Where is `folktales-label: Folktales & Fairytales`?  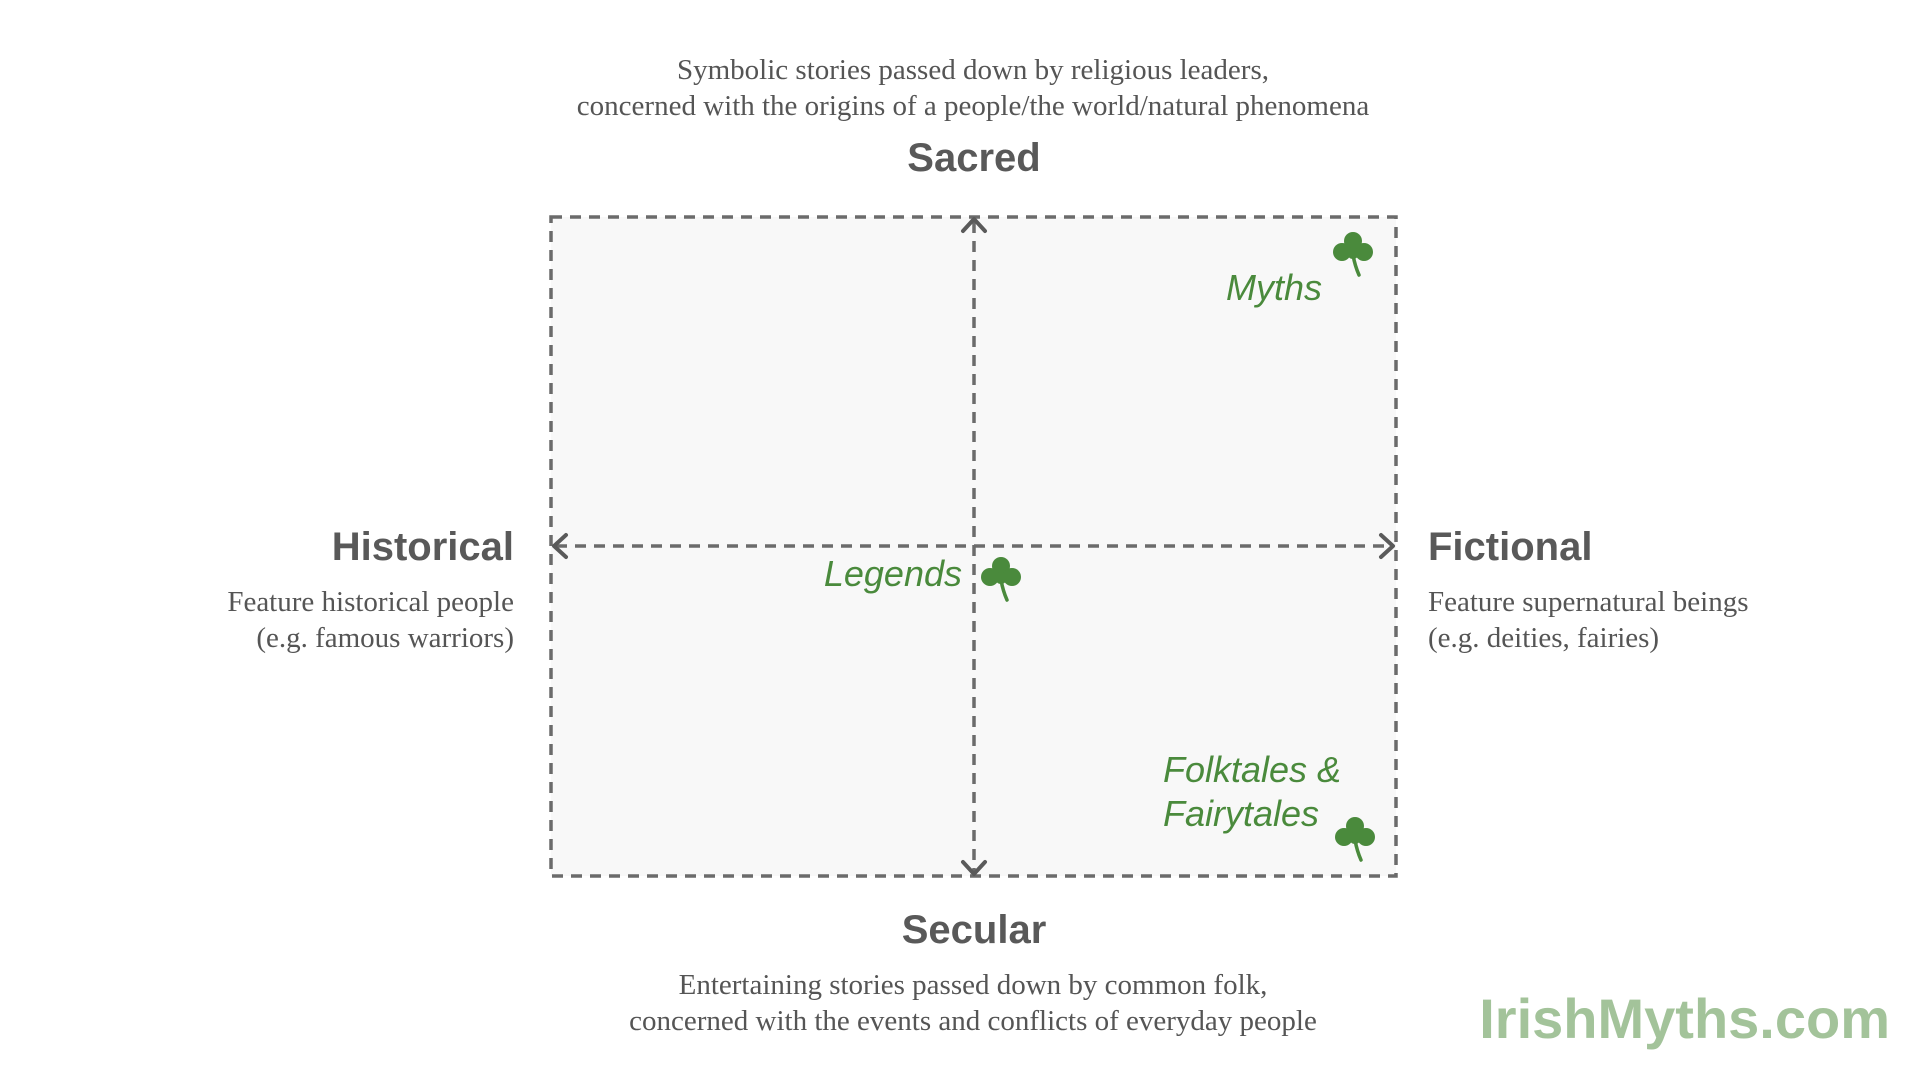 folktales-label: Folktales & Fairytales is located at coordinates (1252, 791).